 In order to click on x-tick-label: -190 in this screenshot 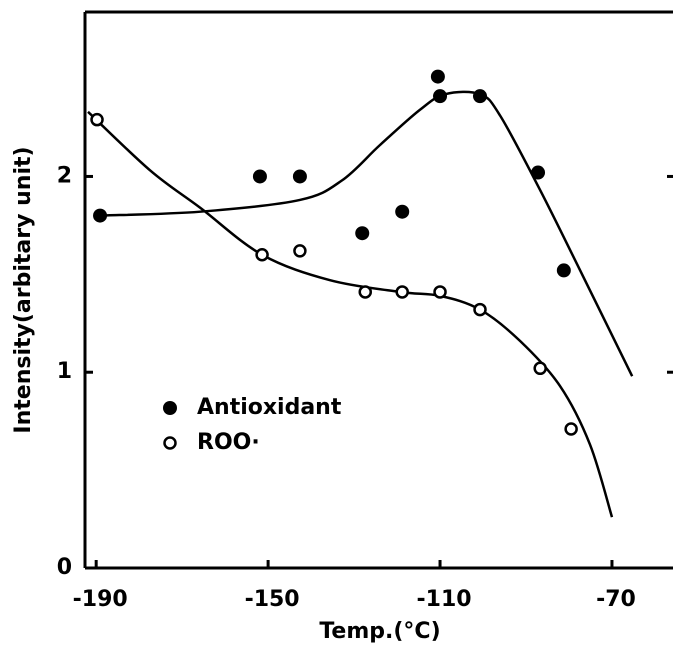, I will do `click(100, 599)`.